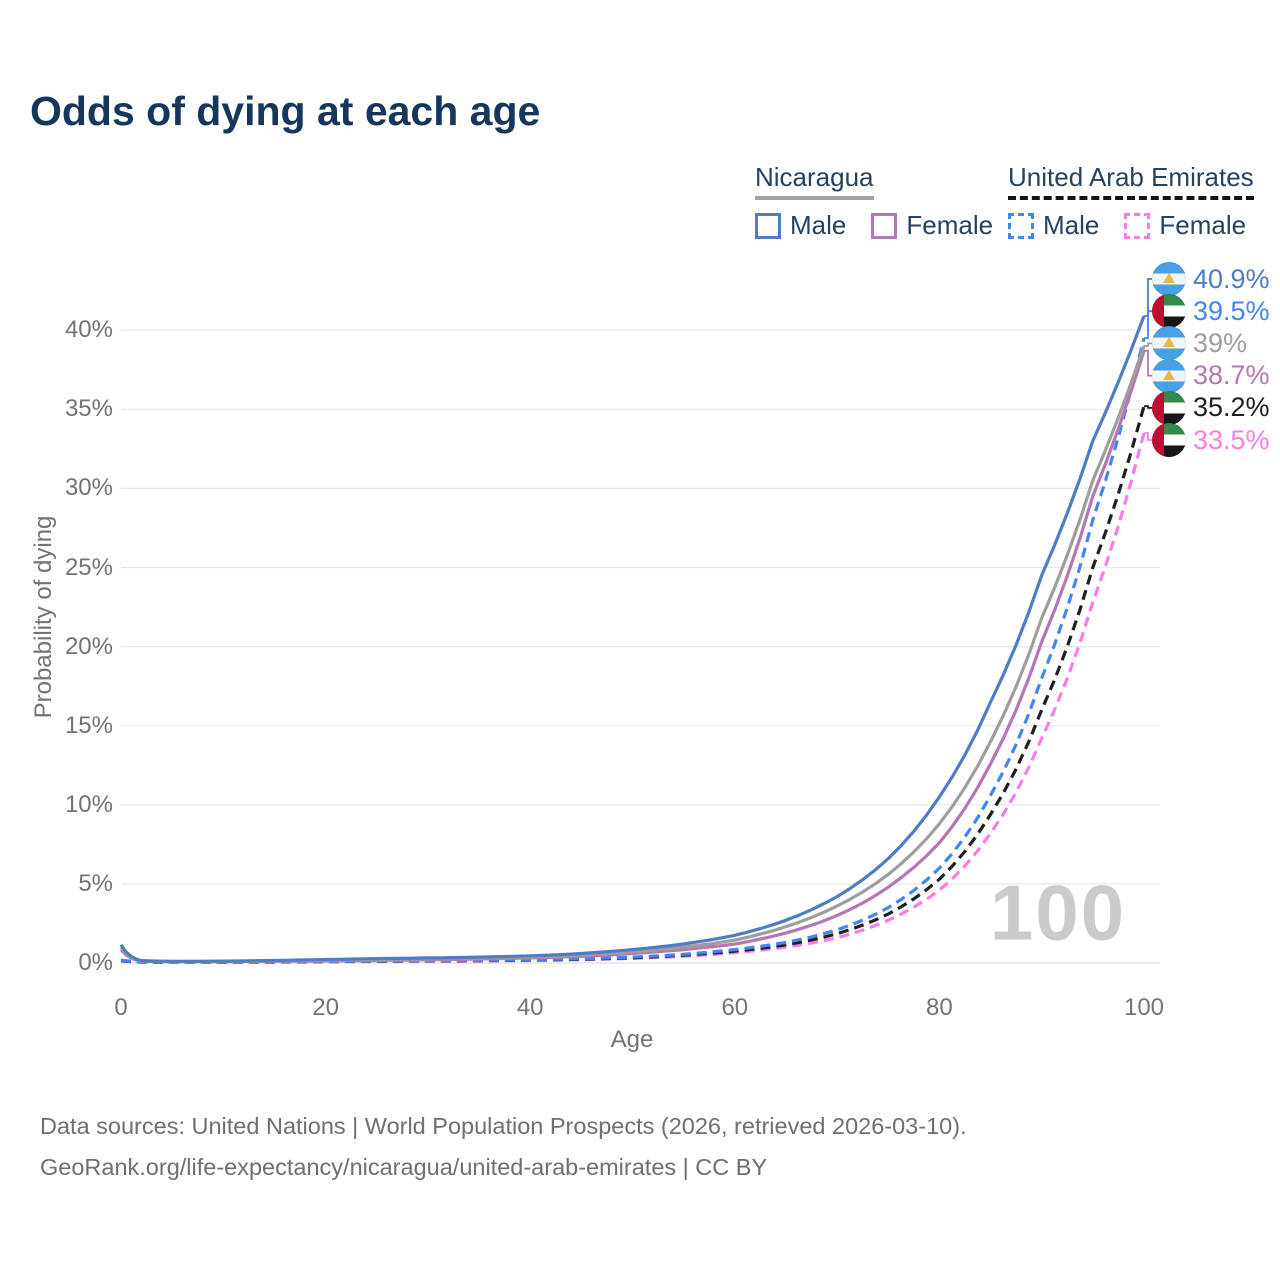 The height and width of the screenshot is (1280, 1280). Describe the element at coordinates (1231, 375) in the screenshot. I see `end-label-value: 38.7%` at that location.